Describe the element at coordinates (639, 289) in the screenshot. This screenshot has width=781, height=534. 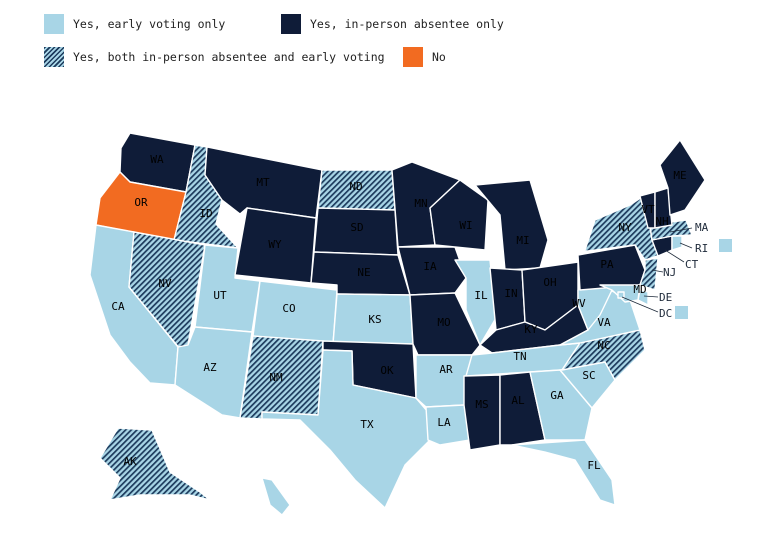
I see `label-MD: MD` at that location.